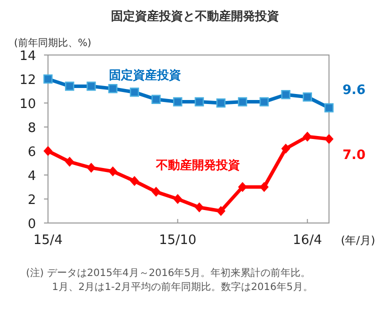 This screenshot has width=389, height=320. Describe the element at coordinates (177, 240) in the screenshot. I see `x-tick-label: 15/10` at that location.